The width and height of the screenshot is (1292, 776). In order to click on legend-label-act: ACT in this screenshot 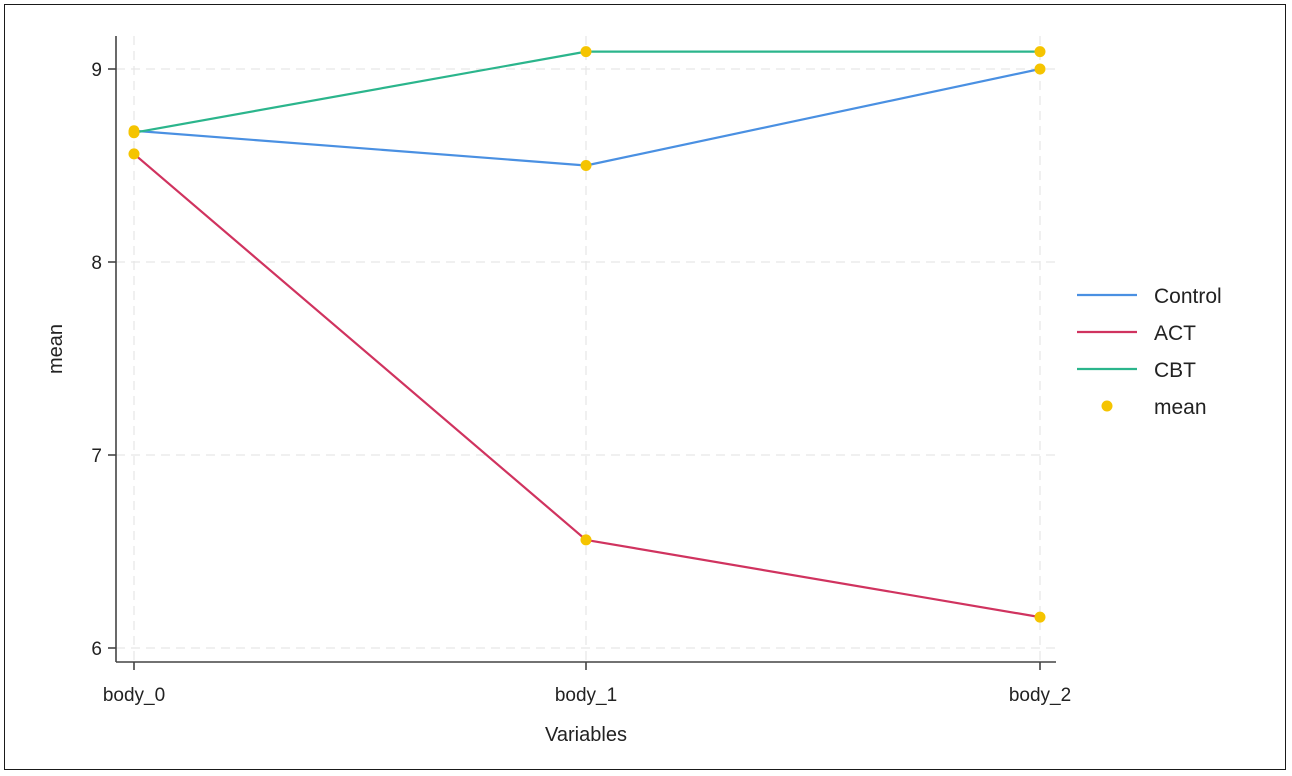, I will do `click(1175, 333)`.